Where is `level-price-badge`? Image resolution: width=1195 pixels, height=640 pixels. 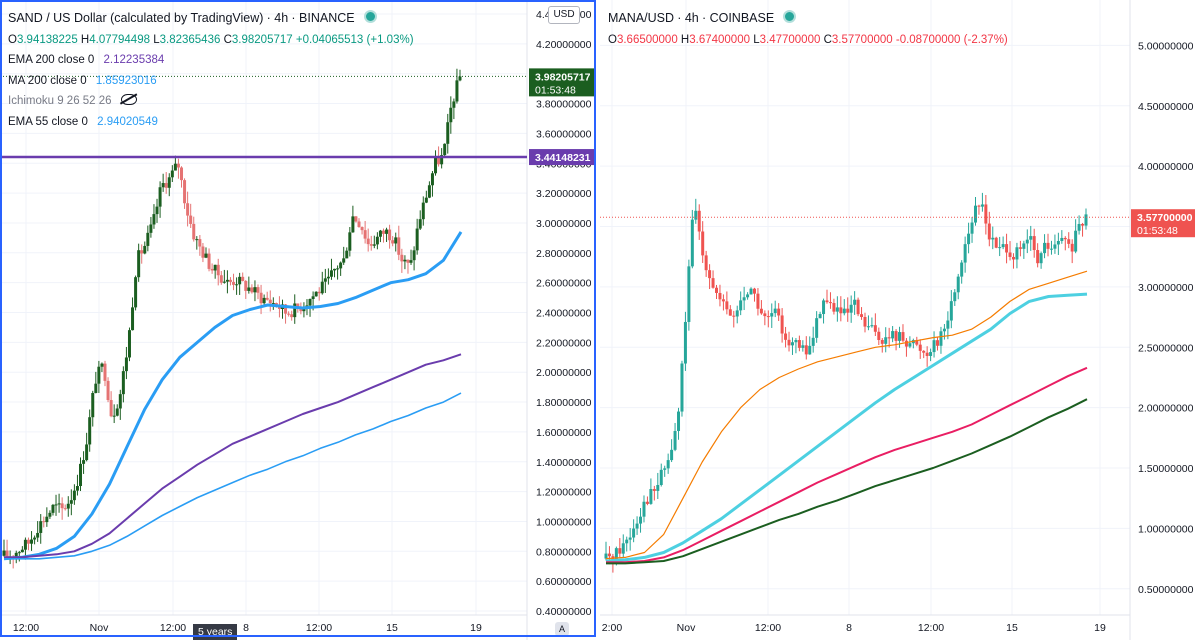 level-price-badge is located at coordinates (562, 157).